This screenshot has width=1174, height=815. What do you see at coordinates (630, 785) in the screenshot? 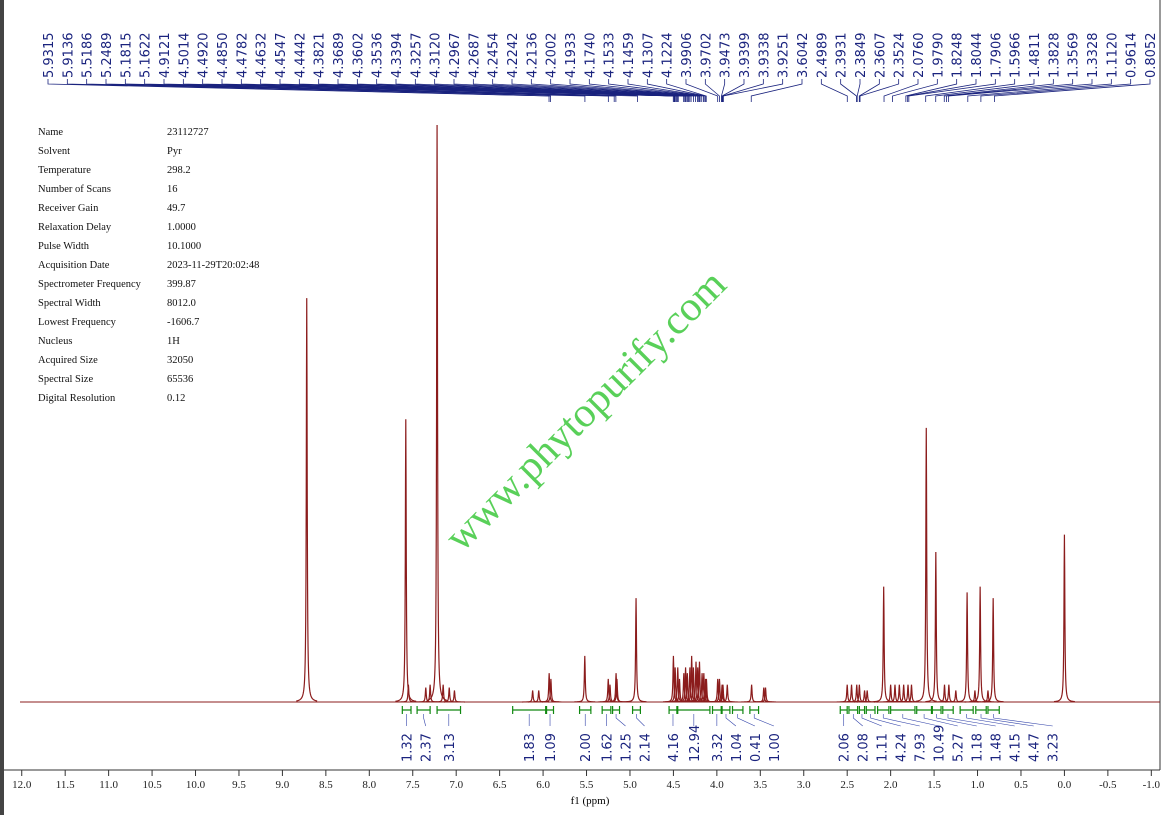
I see `x-tick-label: 5.0` at bounding box center [630, 785].